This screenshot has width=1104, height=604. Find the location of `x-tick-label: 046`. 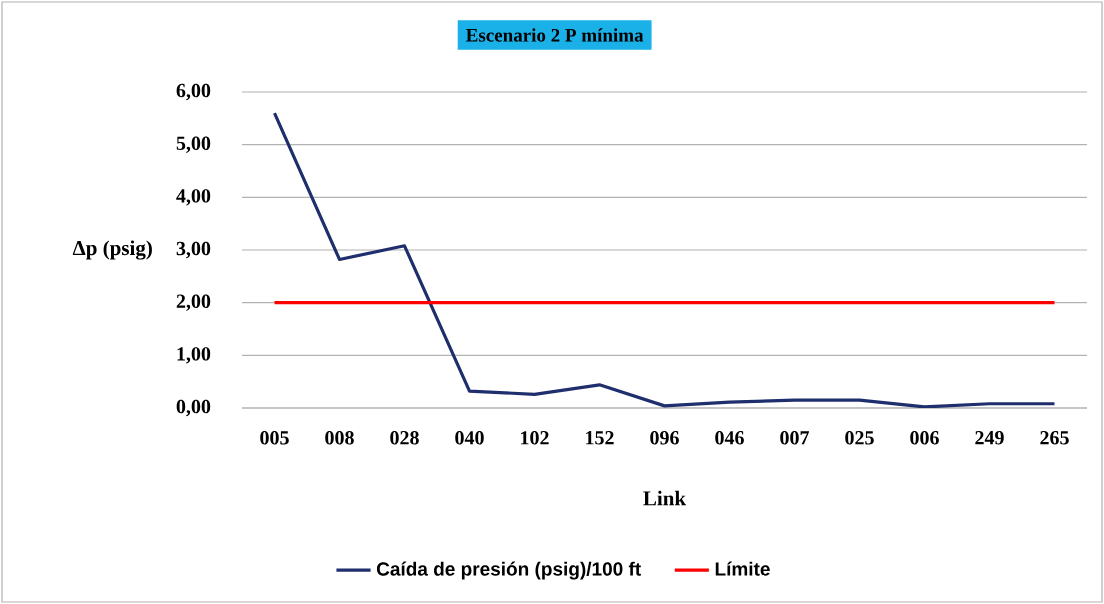

x-tick-label: 046 is located at coordinates (729, 438).